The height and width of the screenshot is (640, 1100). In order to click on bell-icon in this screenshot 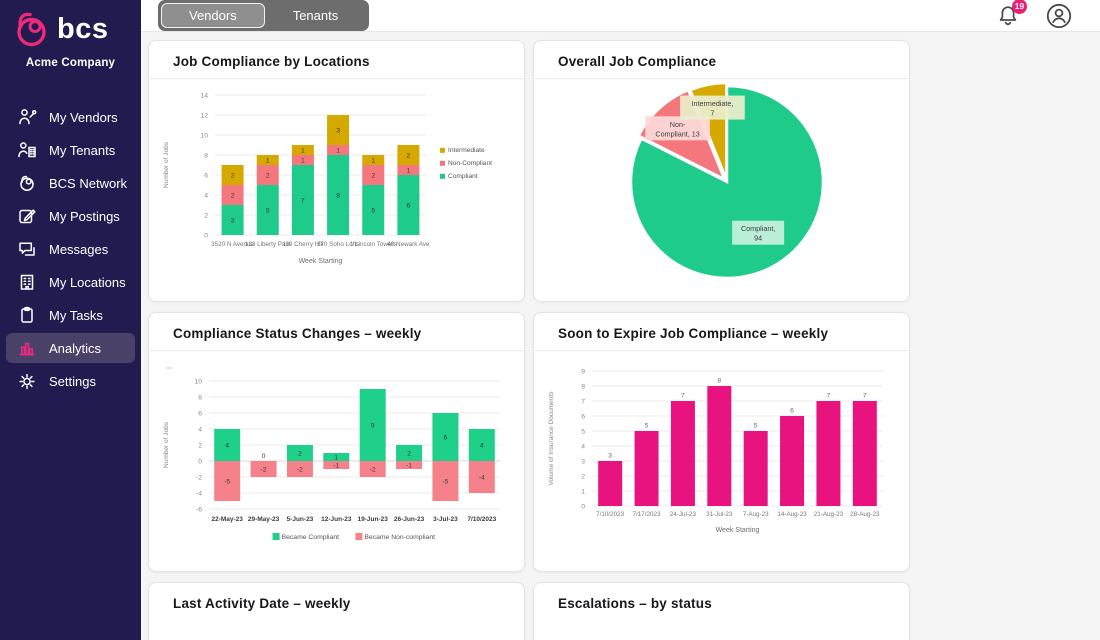, I will do `click(1008, 18)`.